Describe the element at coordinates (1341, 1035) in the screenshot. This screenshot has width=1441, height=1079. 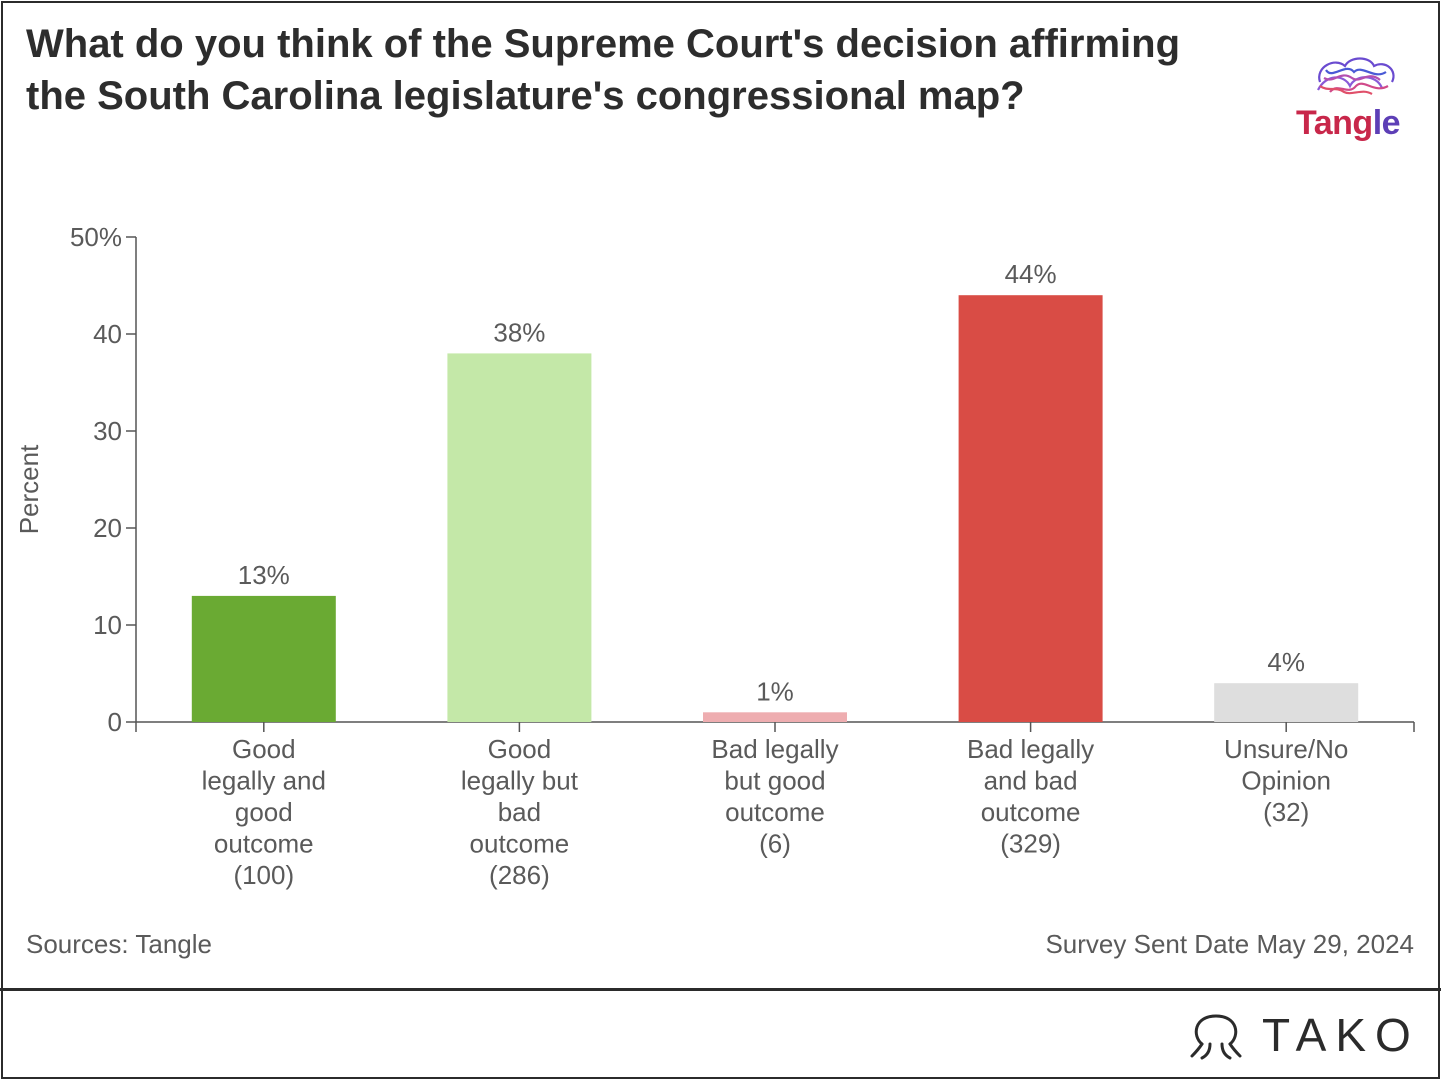
I see `tako-brand: TAKO` at that location.